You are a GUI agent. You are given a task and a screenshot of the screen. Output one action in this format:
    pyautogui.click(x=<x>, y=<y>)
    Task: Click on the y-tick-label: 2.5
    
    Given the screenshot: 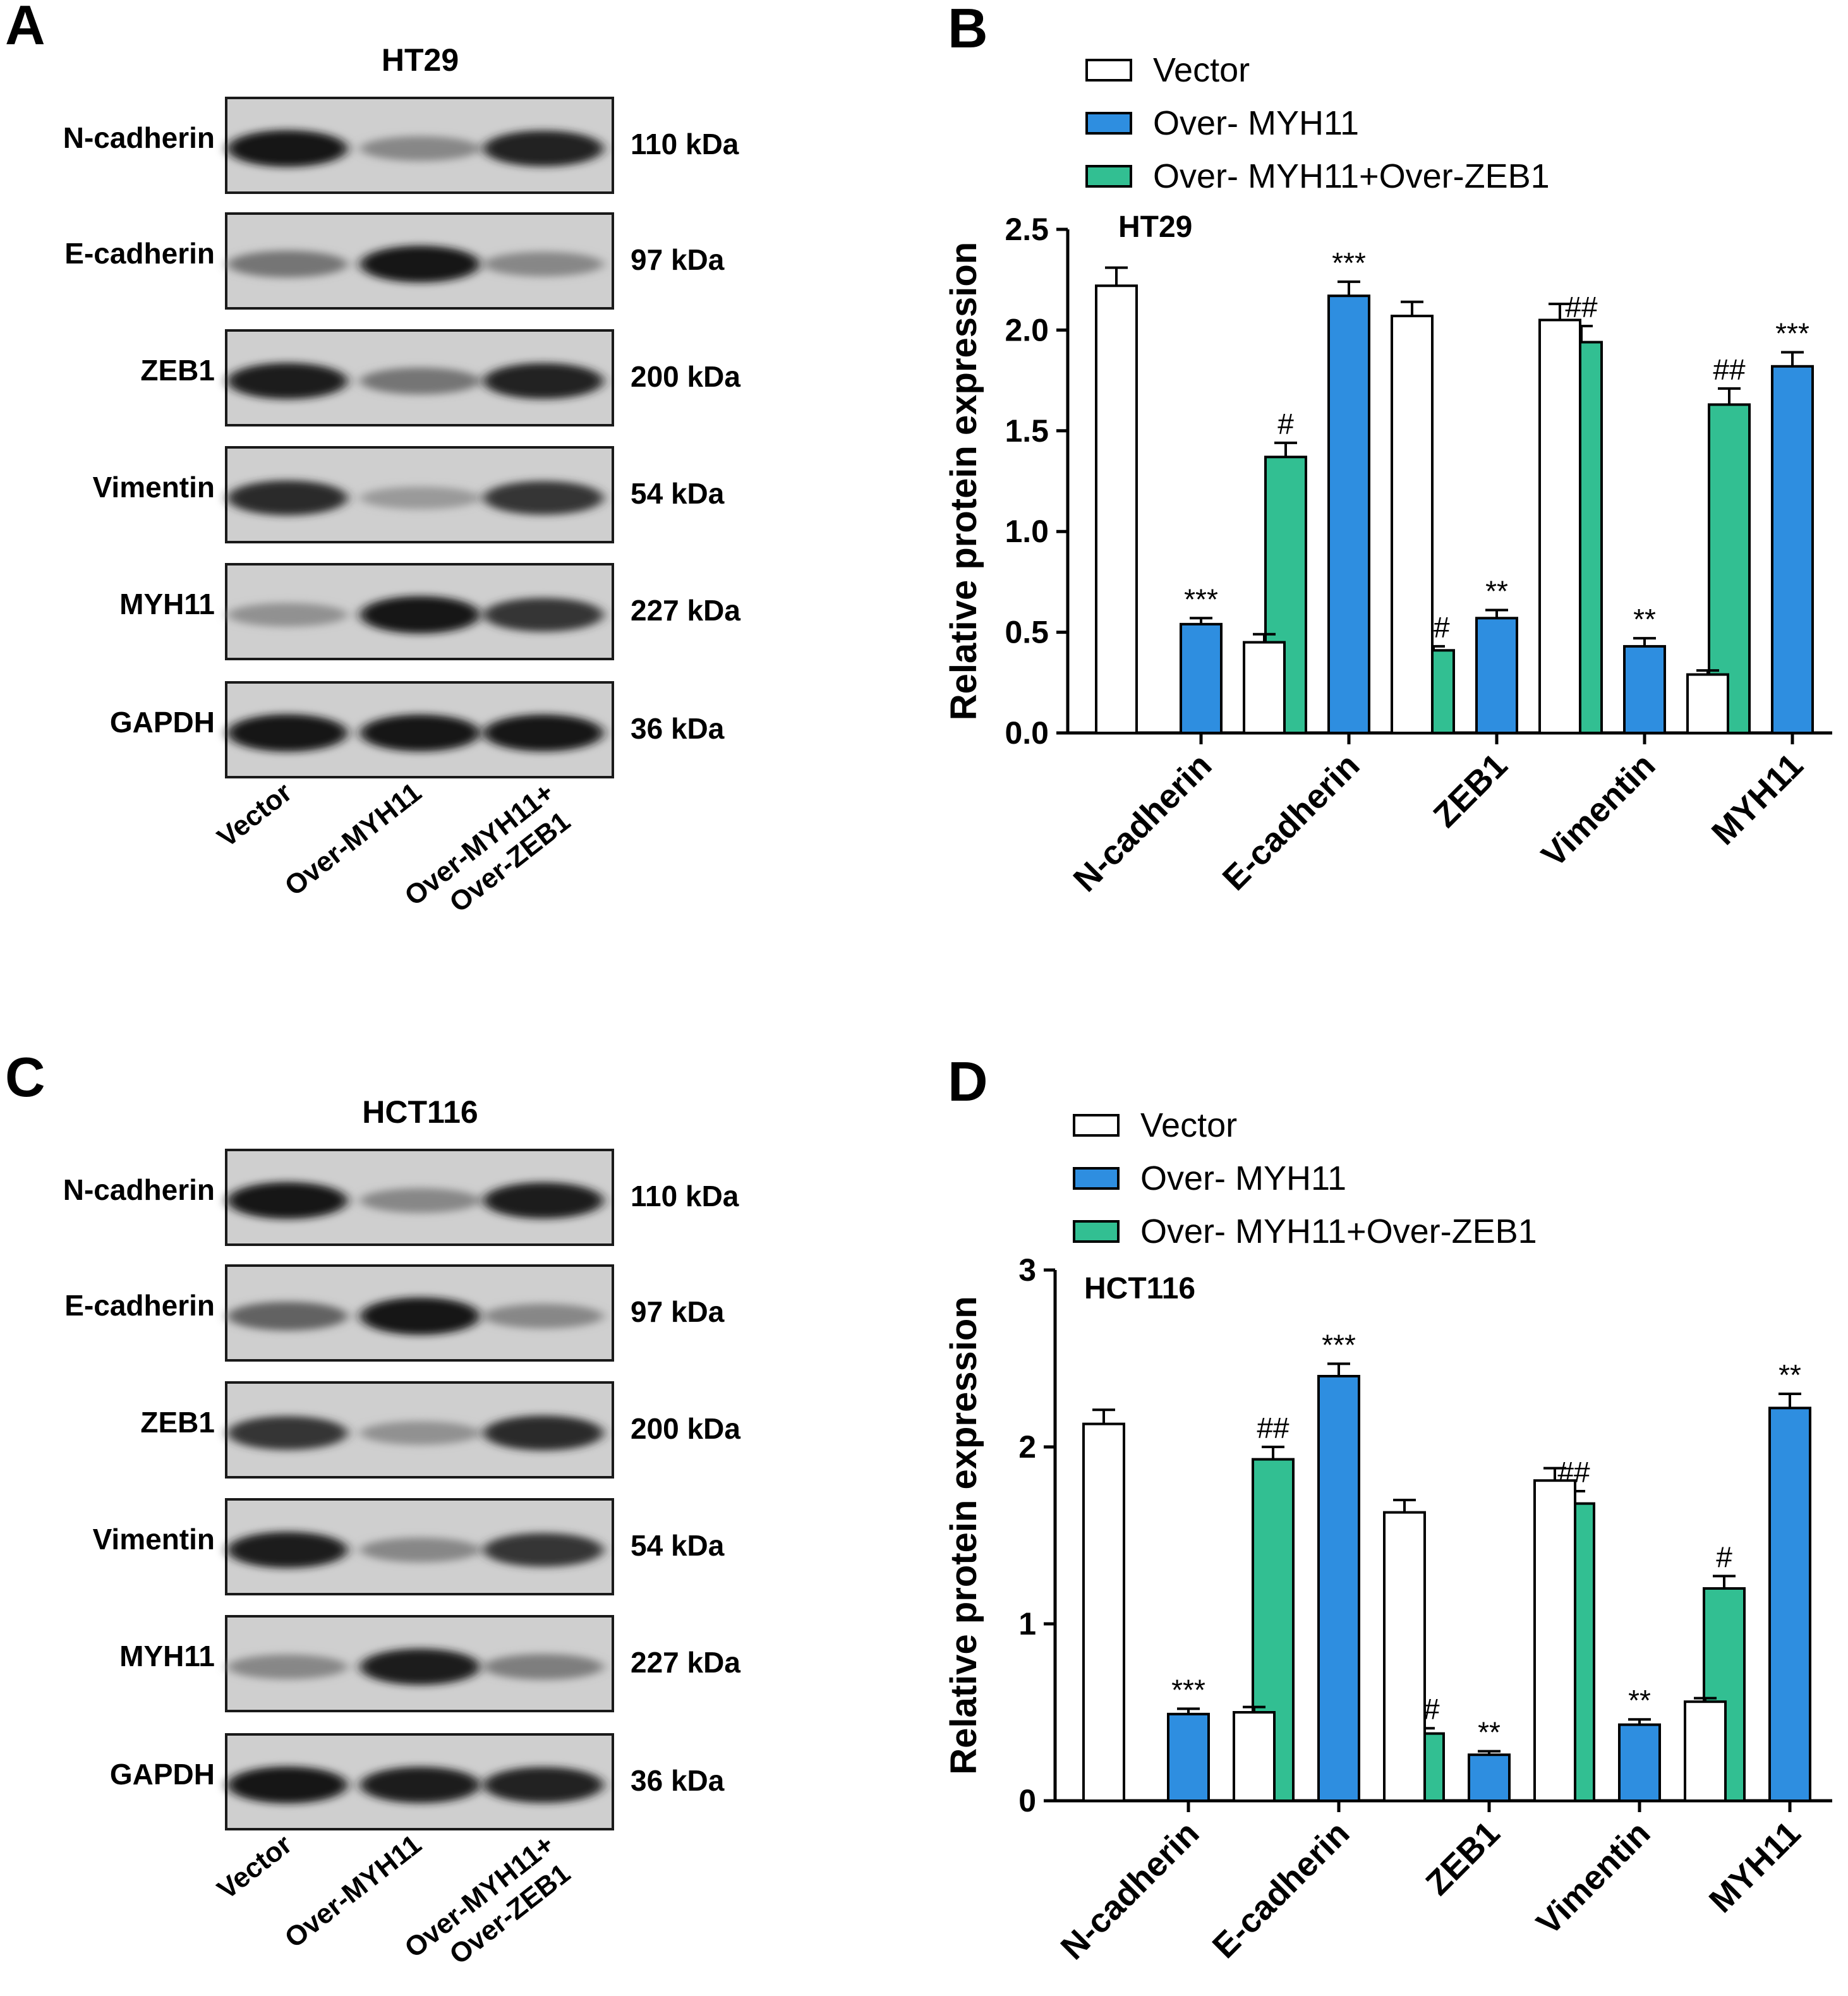 What is the action you would take?
    pyautogui.click(x=1027, y=229)
    